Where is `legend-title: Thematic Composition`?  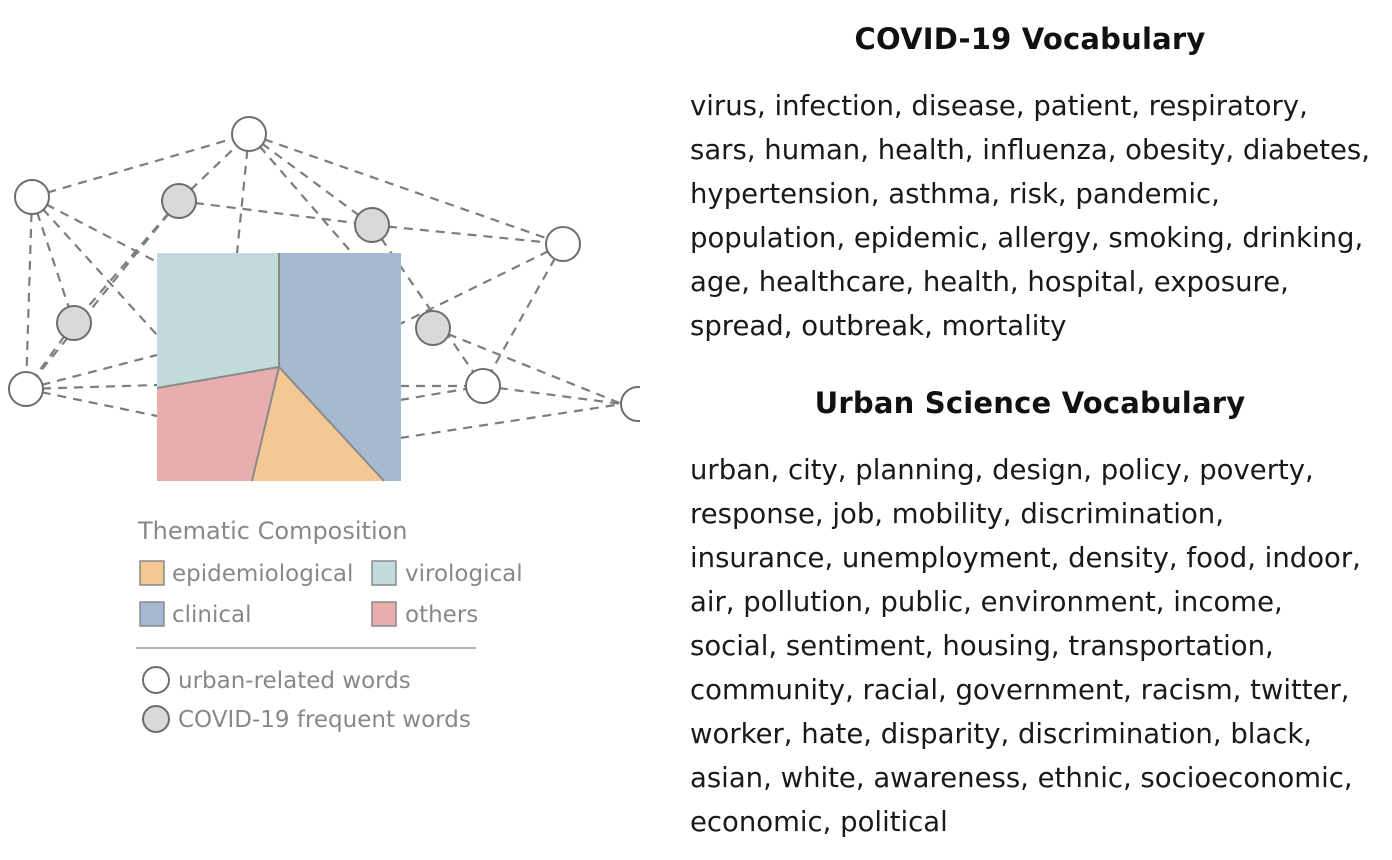
legend-title: Thematic Composition is located at coordinates (272, 531).